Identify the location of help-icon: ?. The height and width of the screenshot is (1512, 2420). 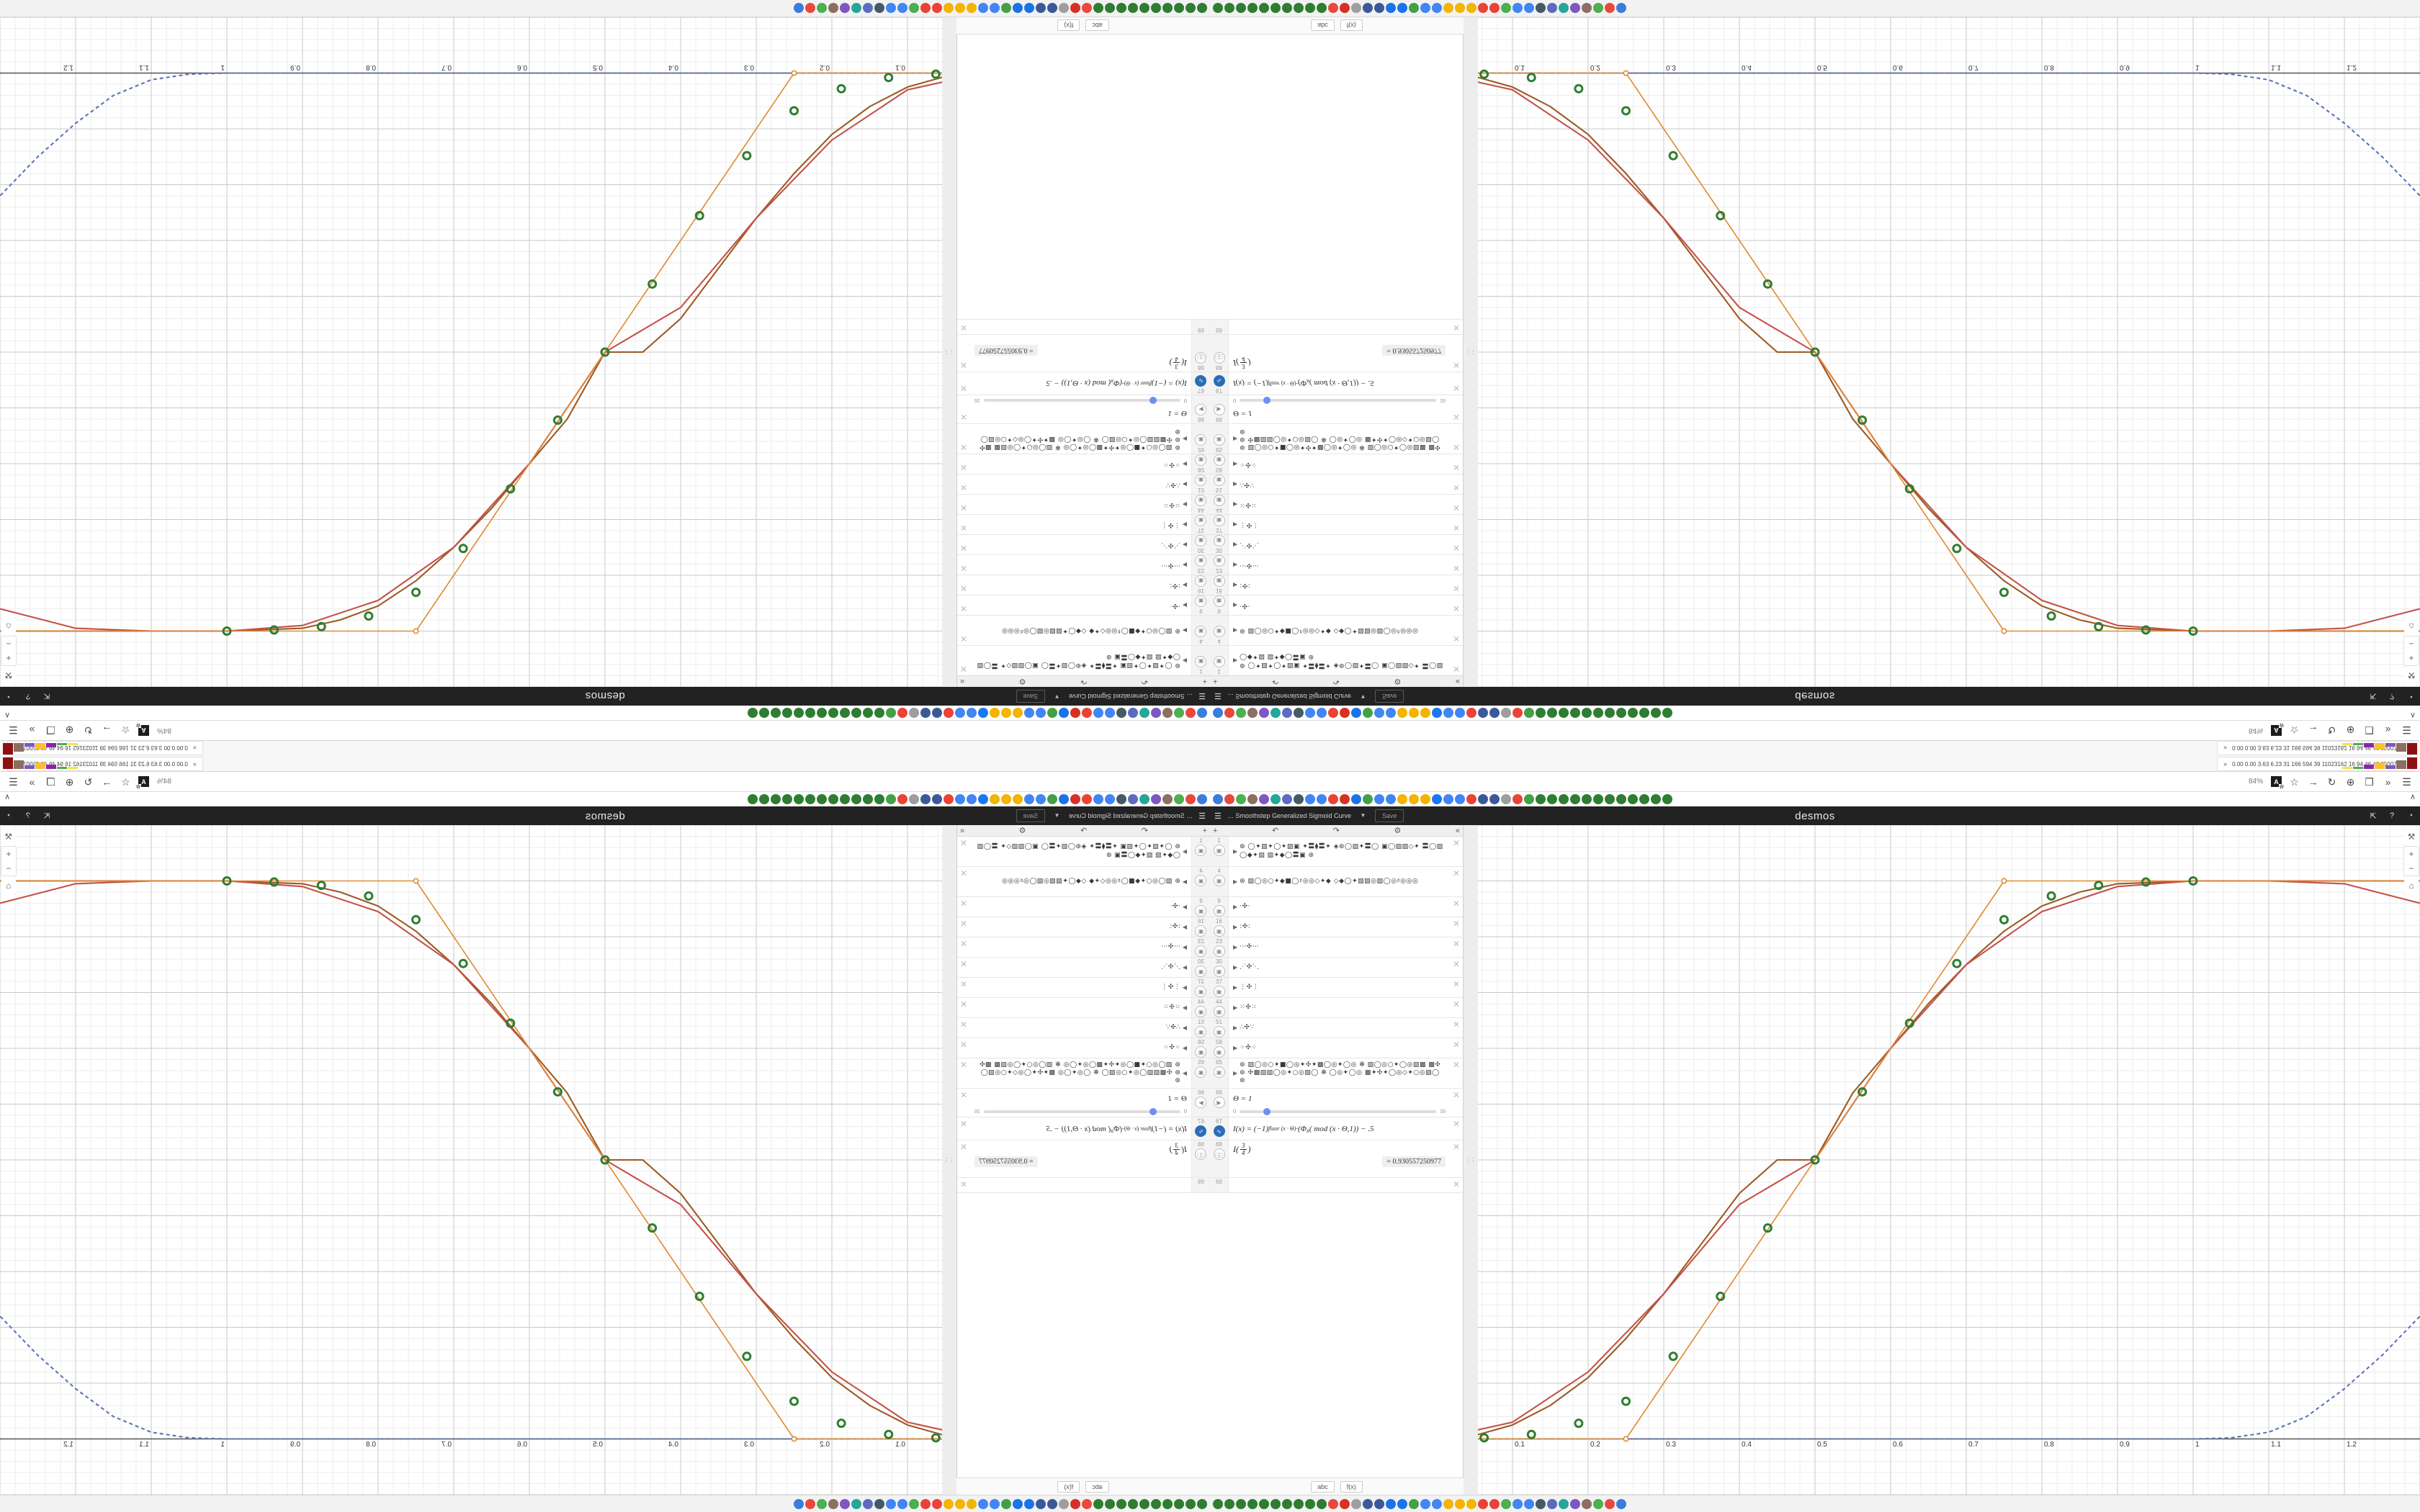
(28, 815).